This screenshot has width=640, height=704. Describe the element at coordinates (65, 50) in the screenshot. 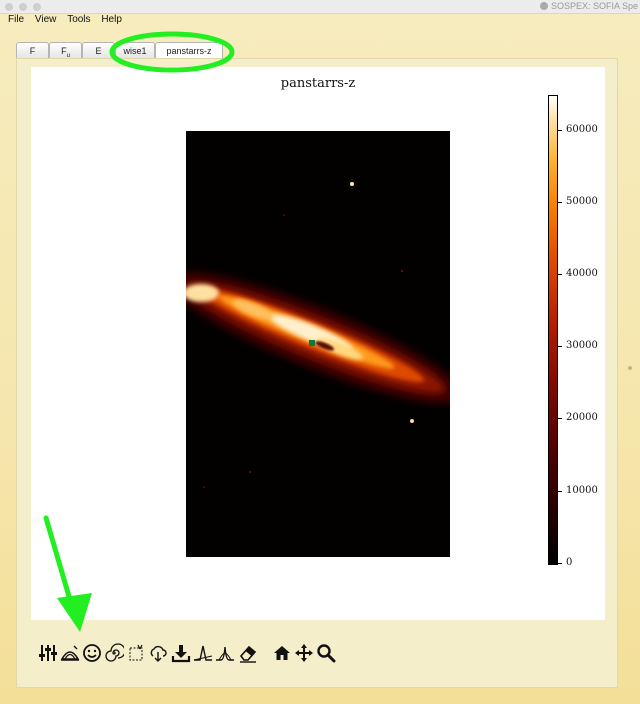

I see `tab-flux-uncorrected: Fu` at that location.